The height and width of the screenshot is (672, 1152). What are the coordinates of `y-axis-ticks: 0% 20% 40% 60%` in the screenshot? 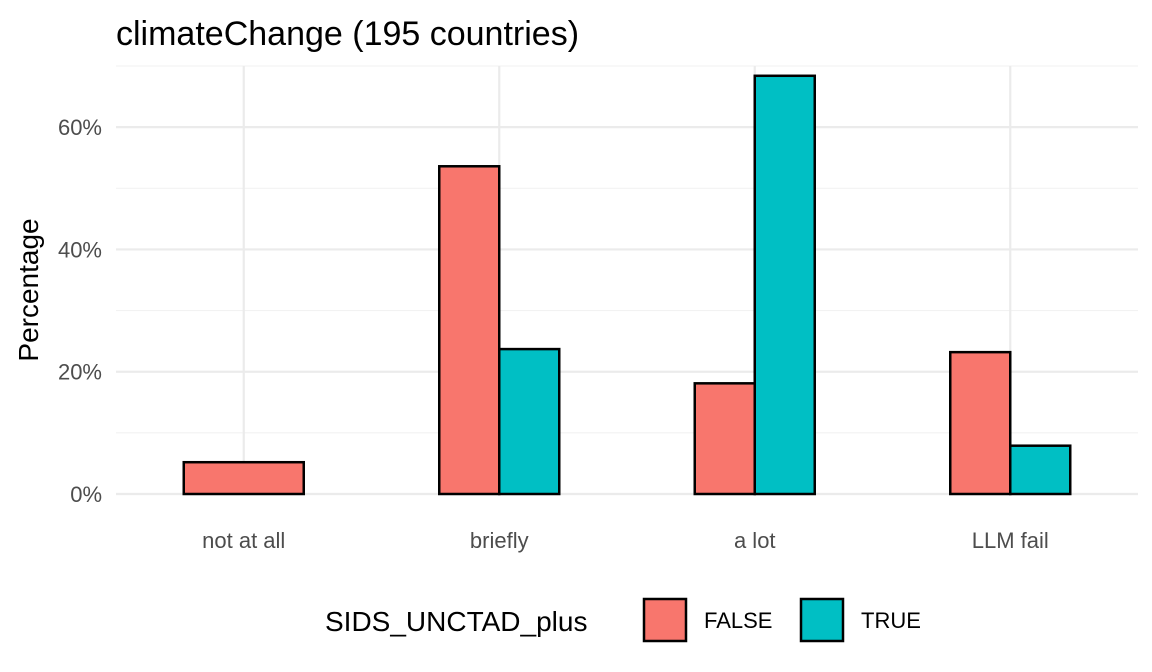 It's located at (80, 311).